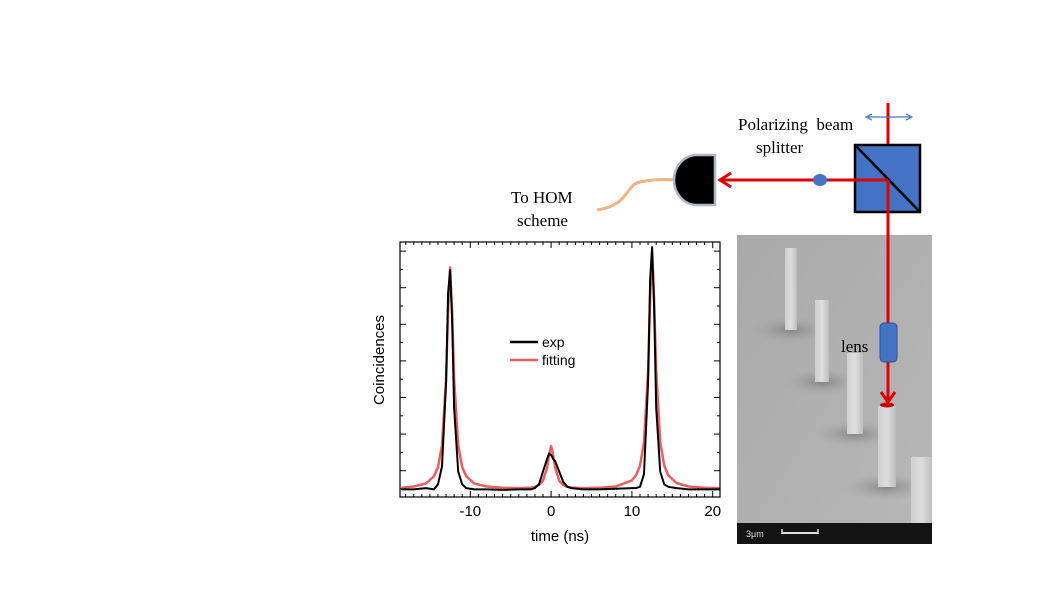  Describe the element at coordinates (470, 511) in the screenshot. I see `x-tick-label: -10` at that location.